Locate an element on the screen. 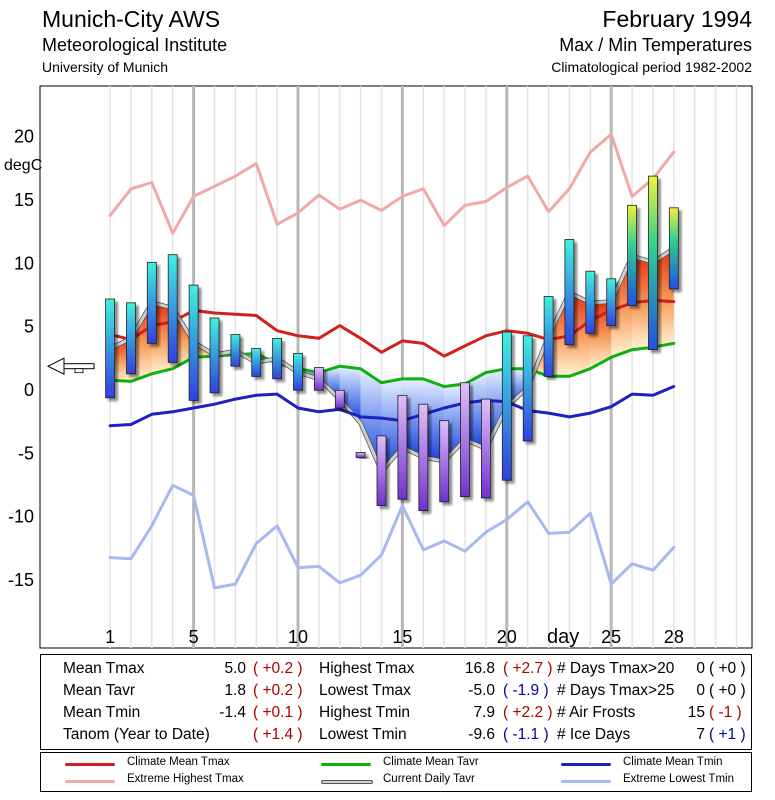 This screenshot has width=775, height=800. y-tick-label: 5 is located at coordinates (29, 327).